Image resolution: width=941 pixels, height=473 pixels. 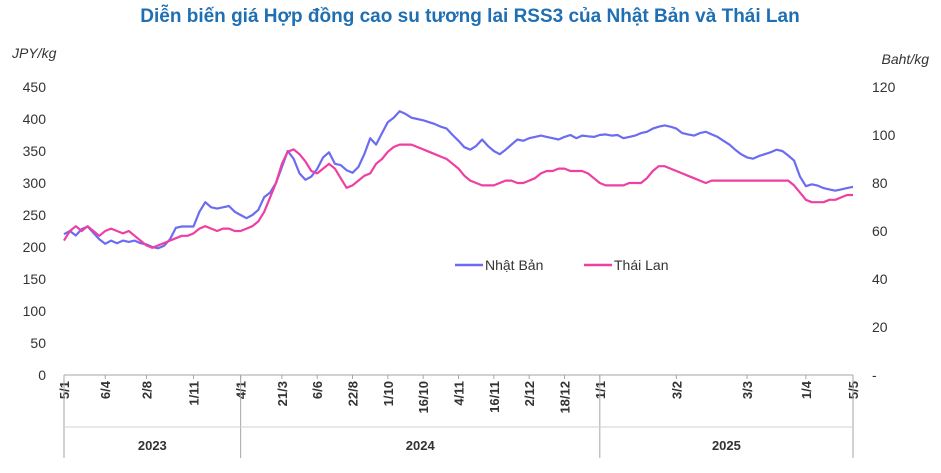 What do you see at coordinates (874, 375) in the screenshot?
I see `right-y-tick-label: -` at bounding box center [874, 375].